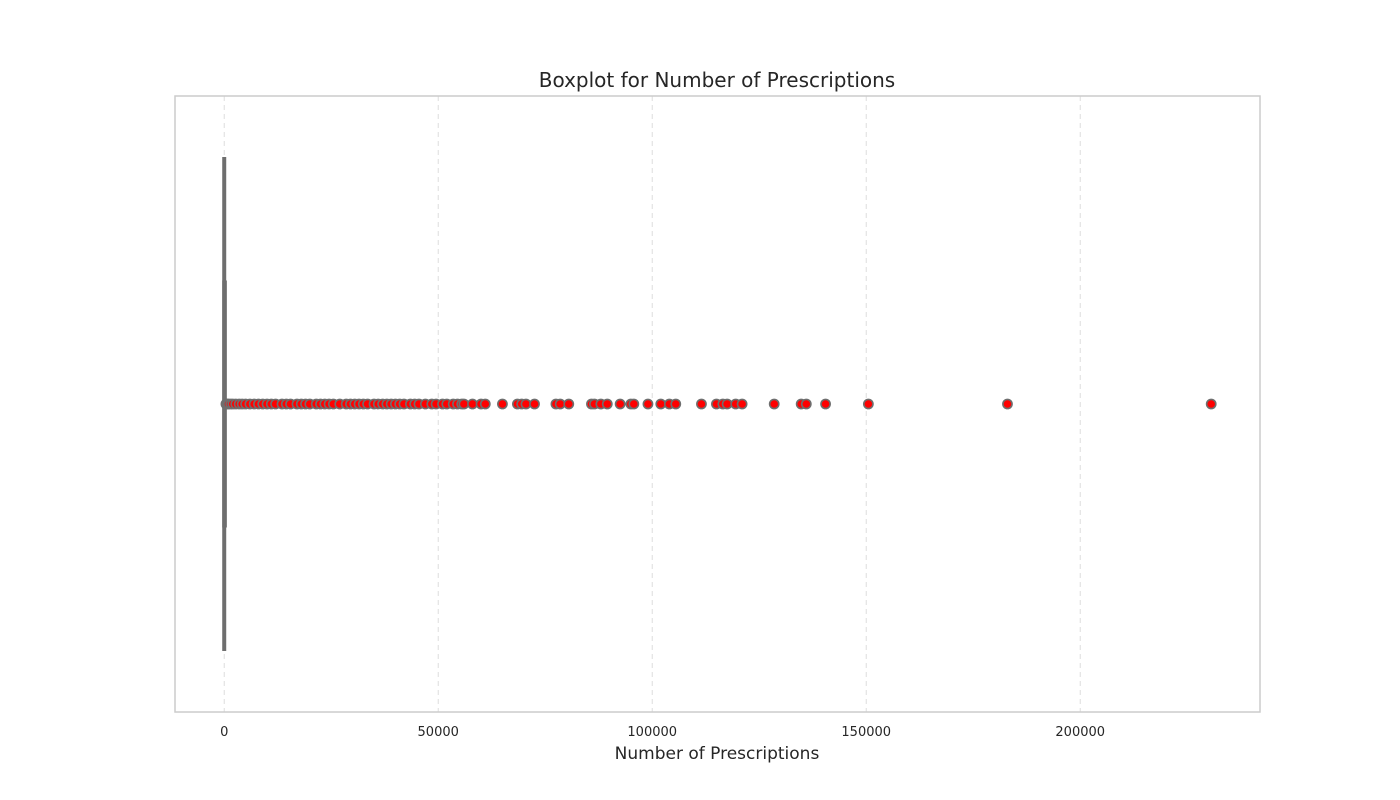  Describe the element at coordinates (224, 732) in the screenshot. I see `x-tick-label: 0` at that location.